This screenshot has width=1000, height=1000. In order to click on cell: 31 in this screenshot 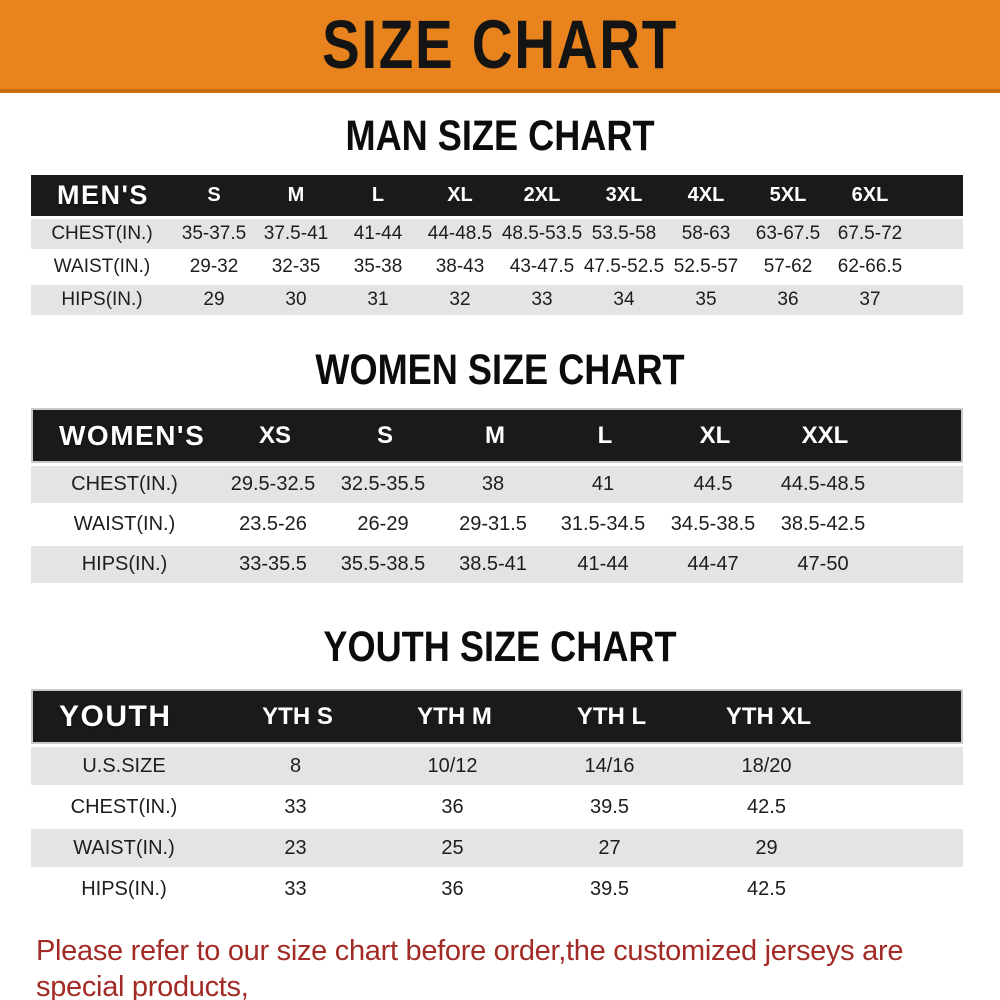, I will do `click(378, 299)`.